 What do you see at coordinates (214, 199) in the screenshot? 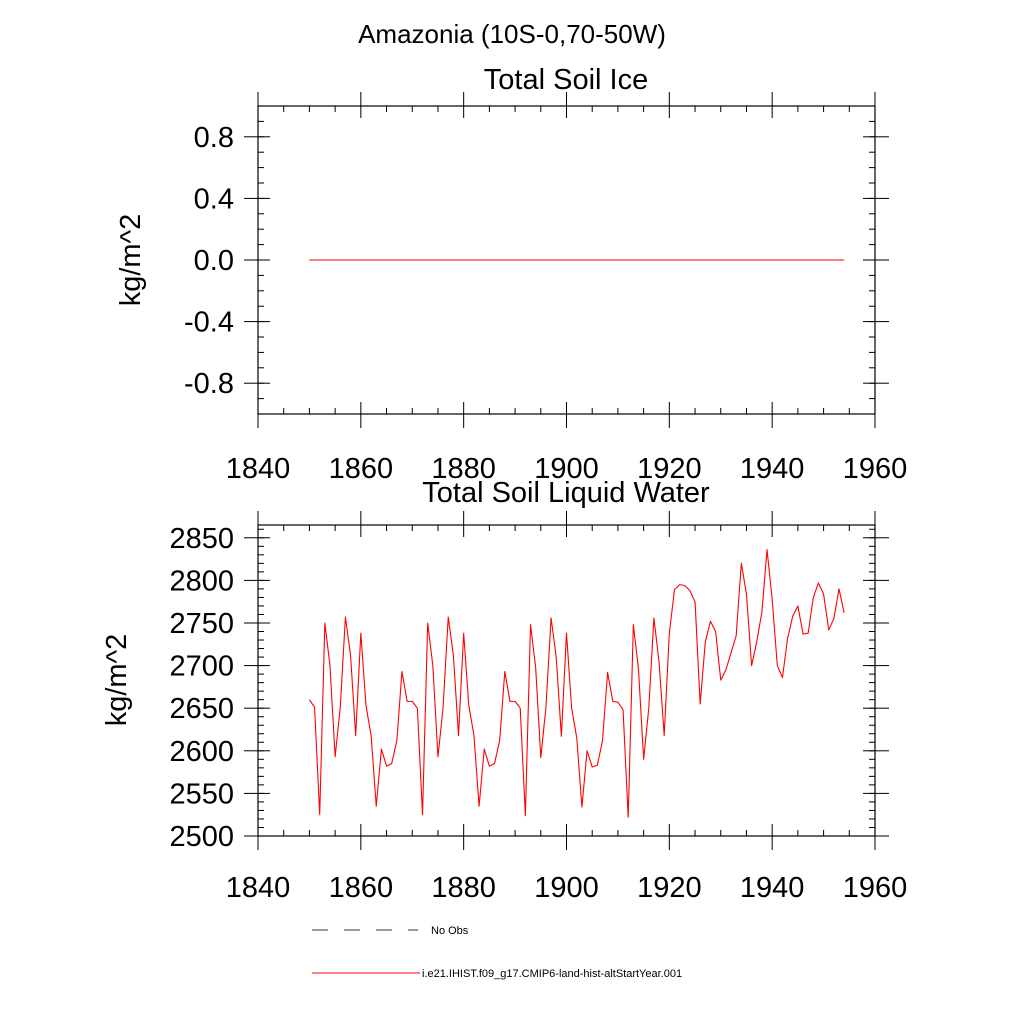
I see `y-tick-label: 0.4` at bounding box center [214, 199].